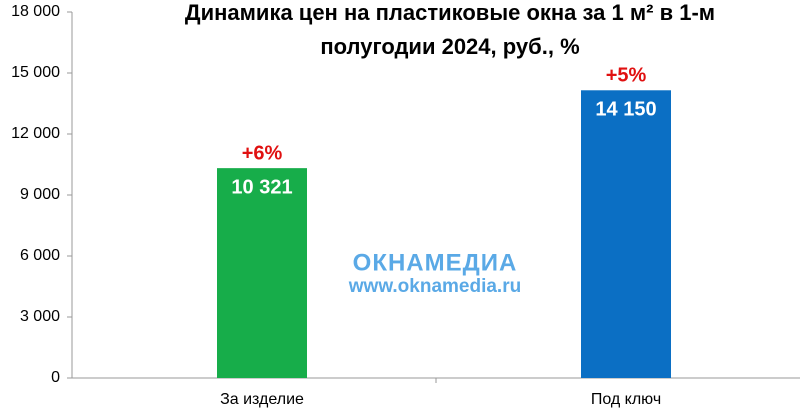  I want to click on y-tick-label: 6 000, so click(40, 255).